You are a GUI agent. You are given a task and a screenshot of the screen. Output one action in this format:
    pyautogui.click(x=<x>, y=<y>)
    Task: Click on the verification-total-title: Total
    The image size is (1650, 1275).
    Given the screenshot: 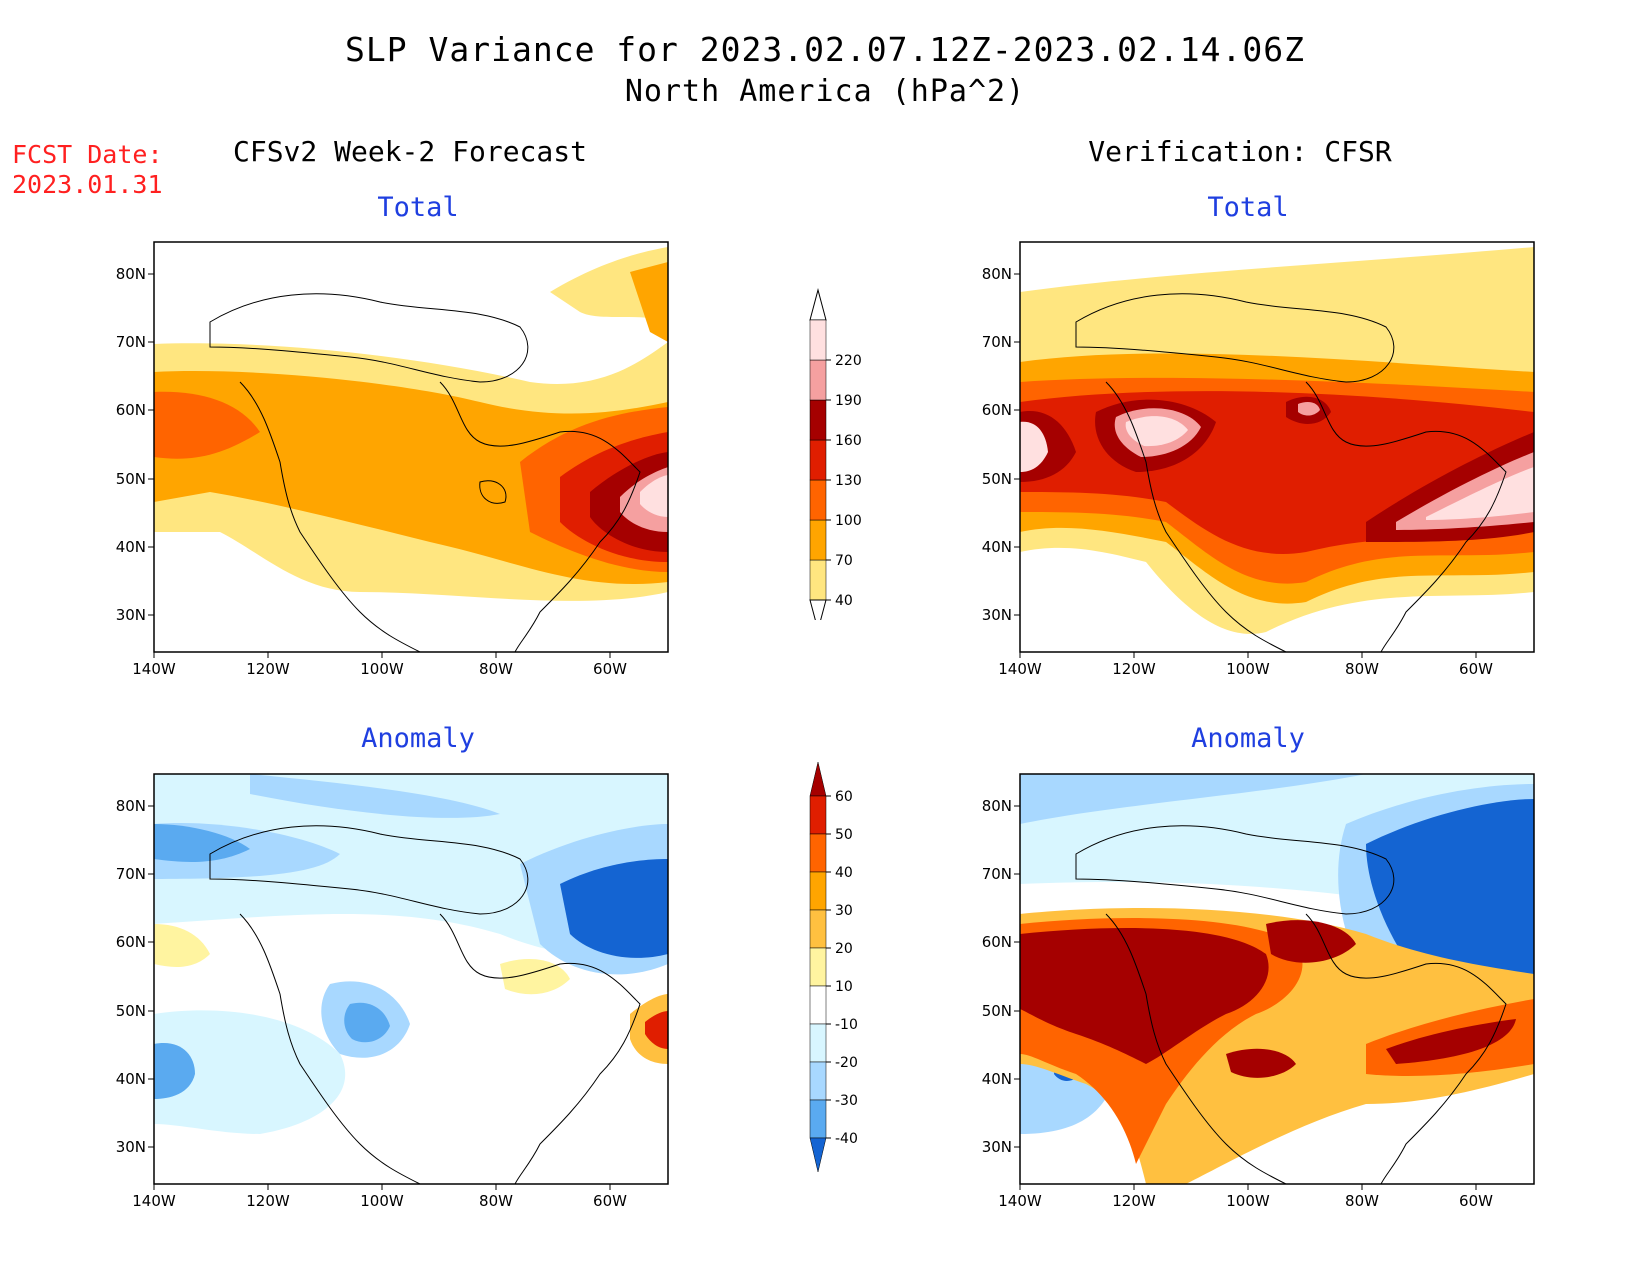 What is the action you would take?
    pyautogui.click(x=1248, y=207)
    